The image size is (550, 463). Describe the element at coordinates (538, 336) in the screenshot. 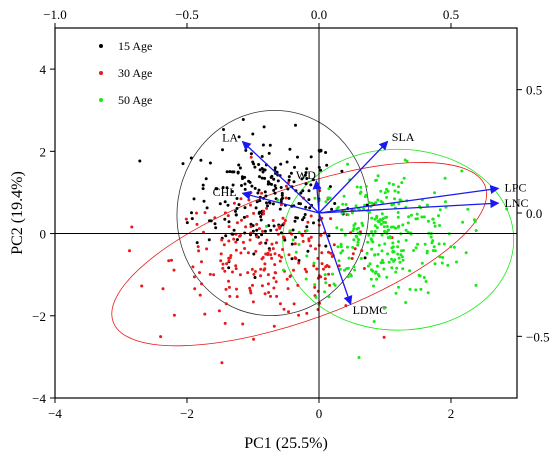

I see `right-tick-label: −0.5` at that location.